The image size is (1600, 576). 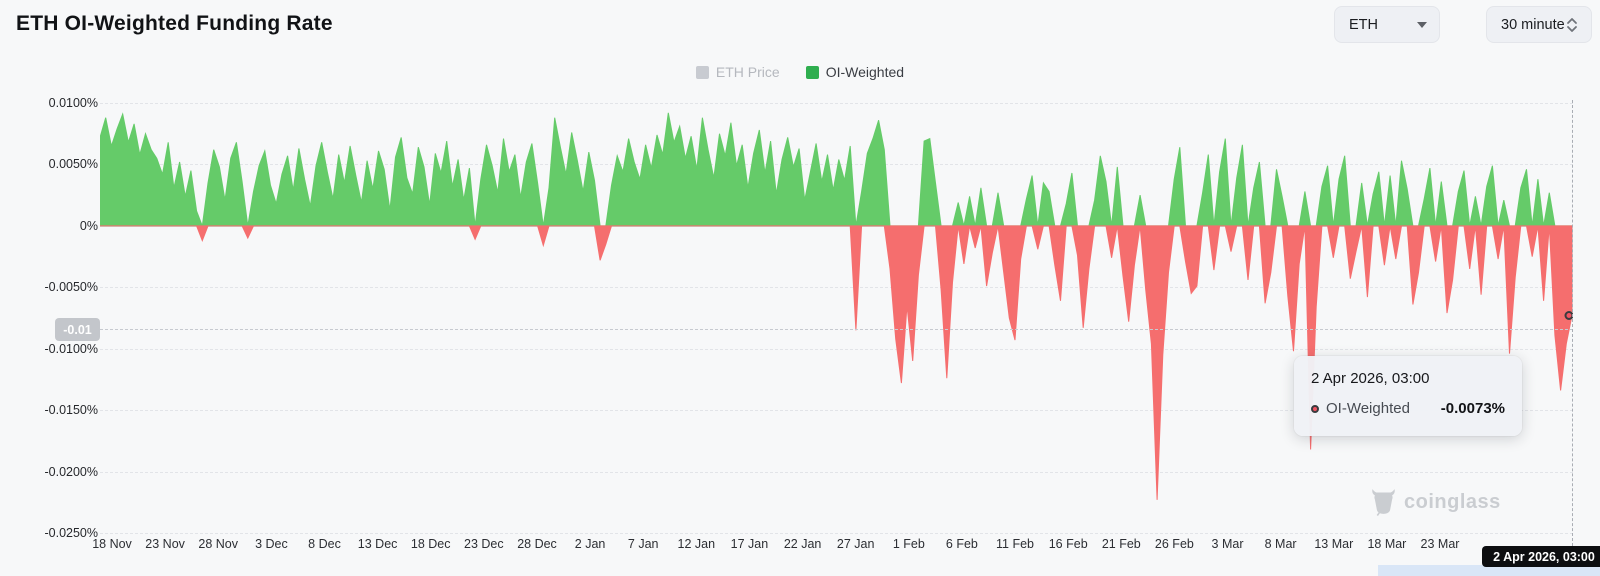 I want to click on legend-item-eth-price: ETH Price, so click(x=737, y=72).